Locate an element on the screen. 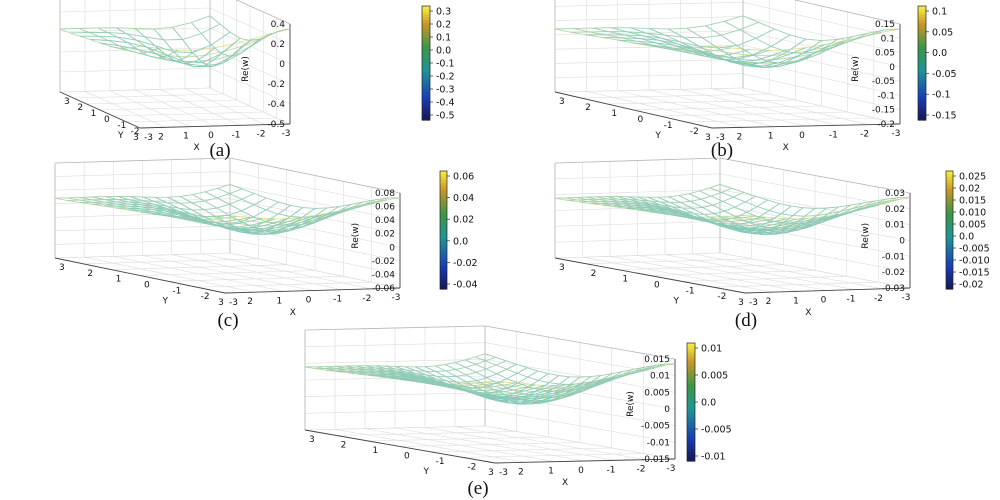 Image resolution: width=1000 pixels, height=500 pixels. caption-c: (c) is located at coordinates (228, 320).